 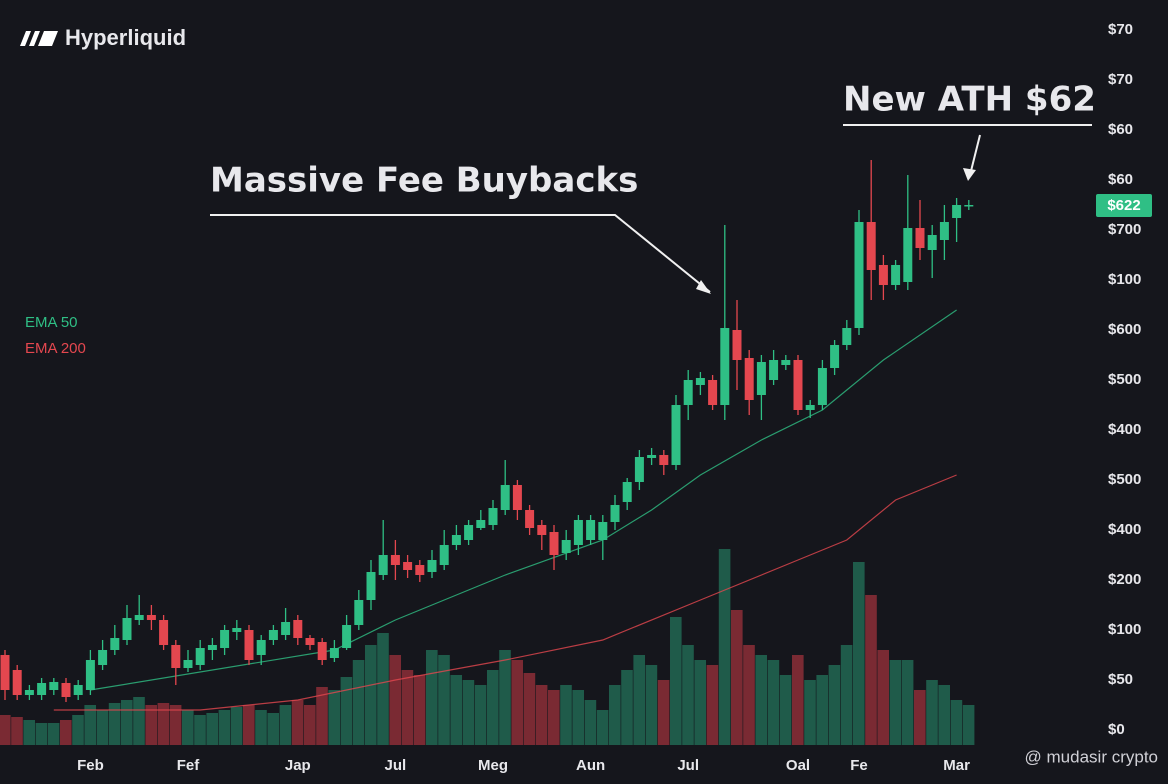 I want to click on x-tick-label: Fef, so click(x=189, y=765).